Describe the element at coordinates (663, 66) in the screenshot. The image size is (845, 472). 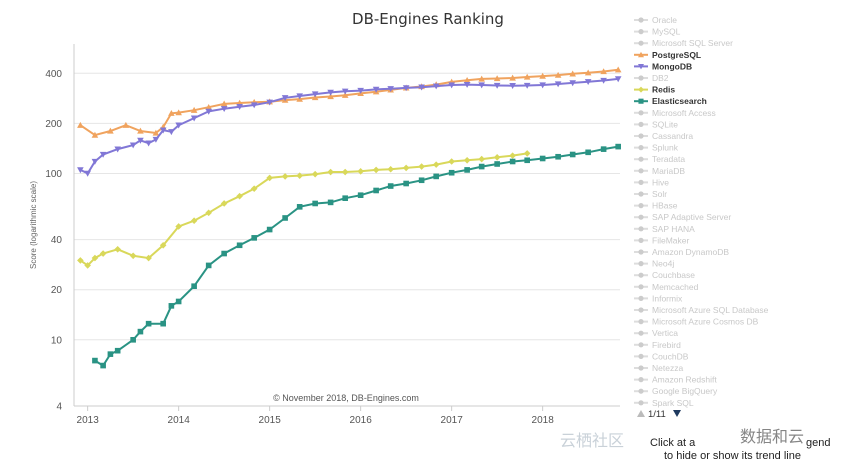
I see `legend-item-mongodb: MongoDB` at that location.